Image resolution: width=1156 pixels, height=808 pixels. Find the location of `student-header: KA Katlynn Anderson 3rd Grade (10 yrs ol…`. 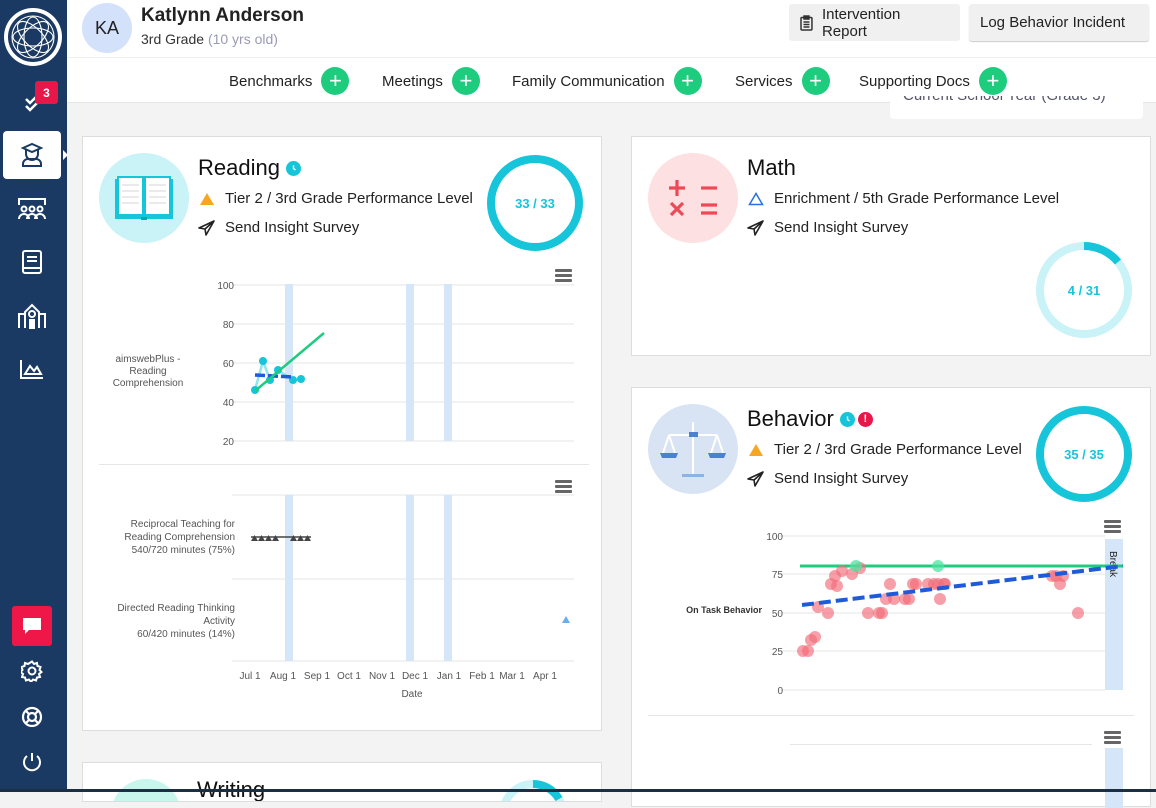

student-header: KA Katlynn Anderson 3rd Grade (10 yrs ol… is located at coordinates (611, 29).